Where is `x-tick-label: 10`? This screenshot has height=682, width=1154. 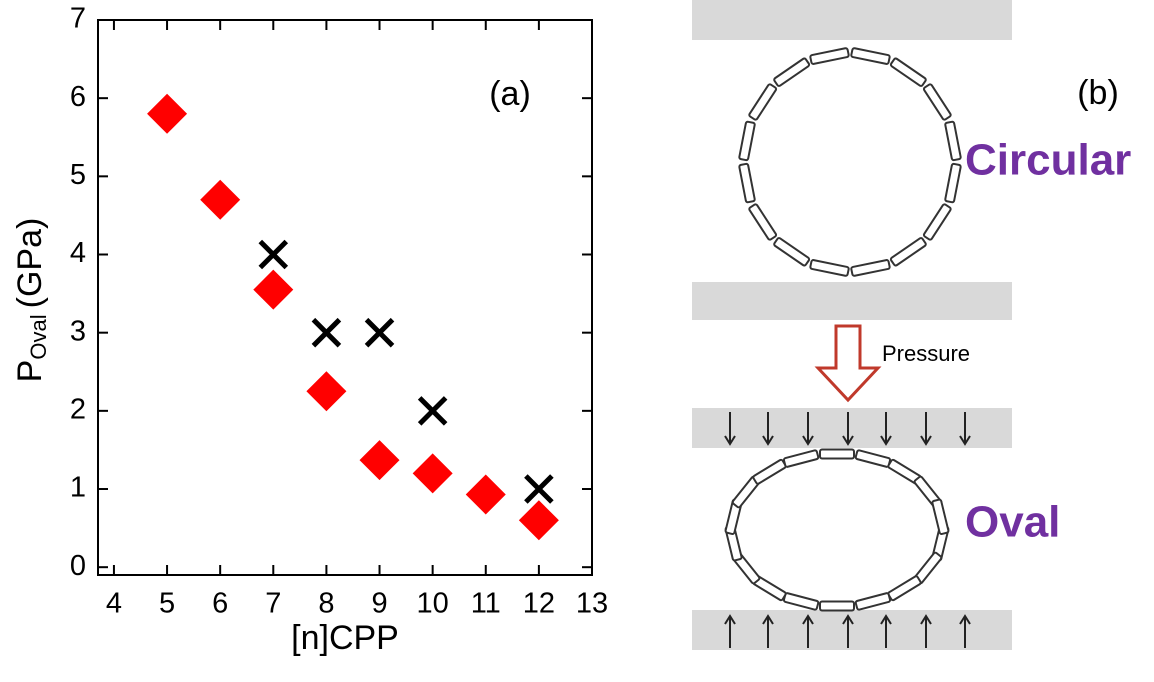
x-tick-label: 10 is located at coordinates (433, 604).